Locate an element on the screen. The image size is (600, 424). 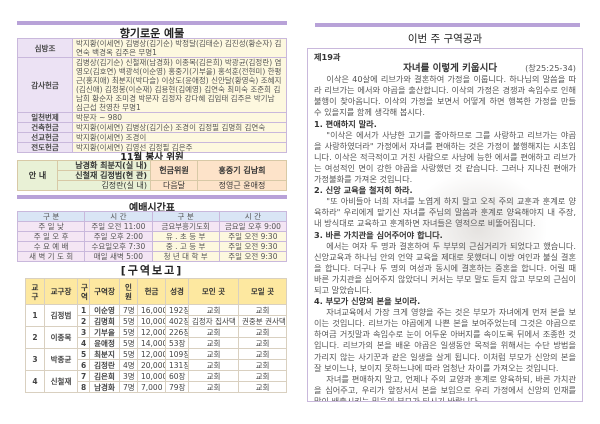
offering-names: 박지황(이세연) 김영선 김정필 김은주 is located at coordinates (179, 147).